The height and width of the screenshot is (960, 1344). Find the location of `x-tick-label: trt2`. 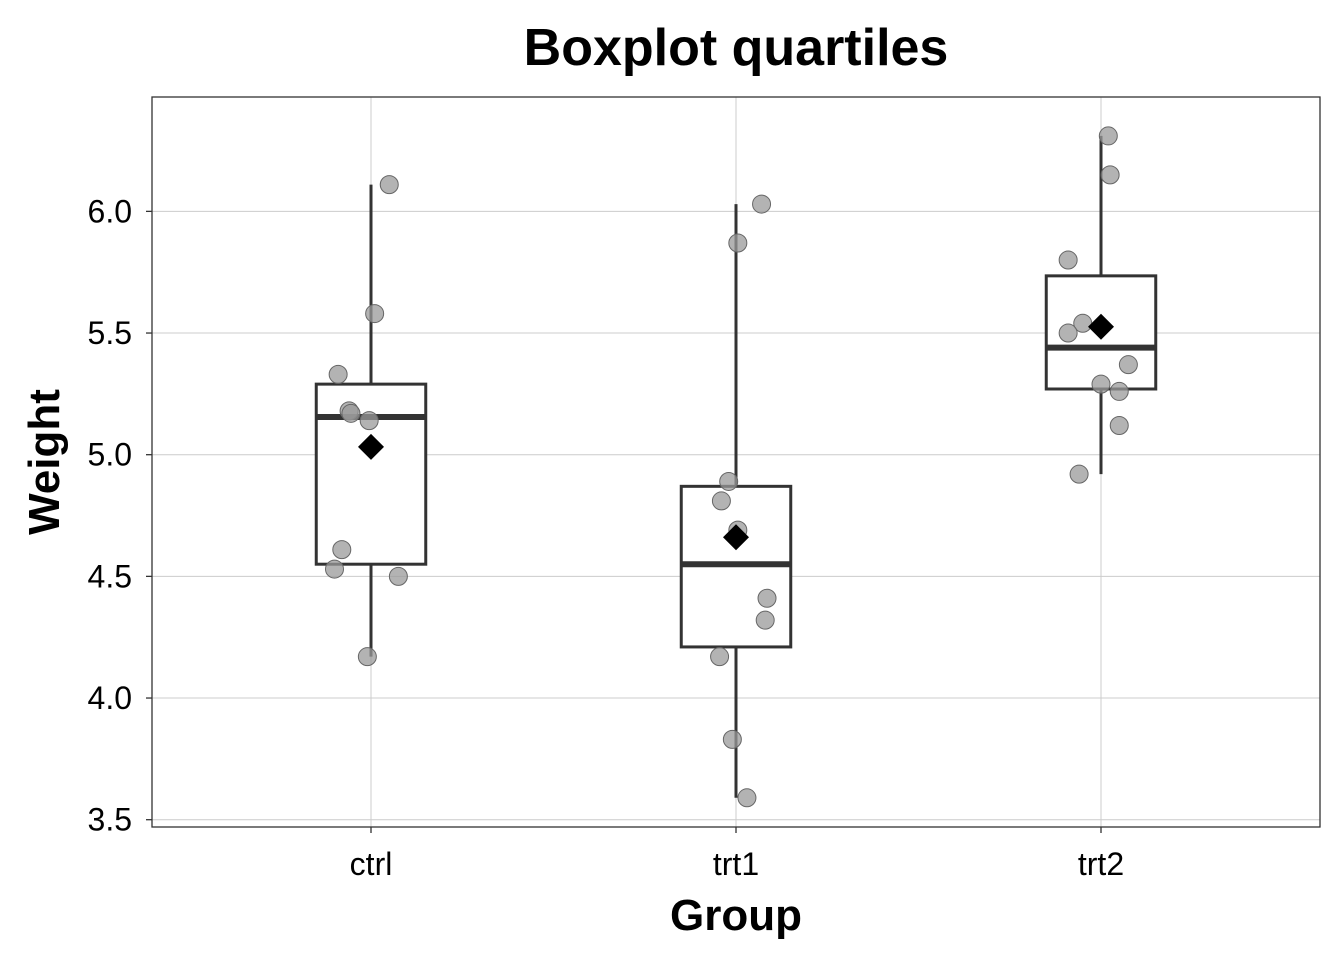

x-tick-label: trt2 is located at coordinates (1101, 864).